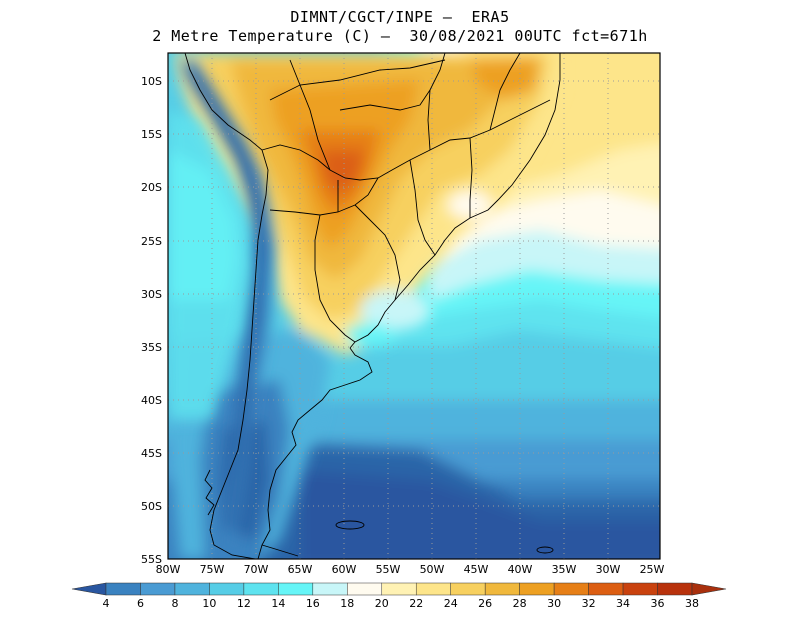  Describe the element at coordinates (151, 134) in the screenshot. I see `lat-label: 15S` at that location.